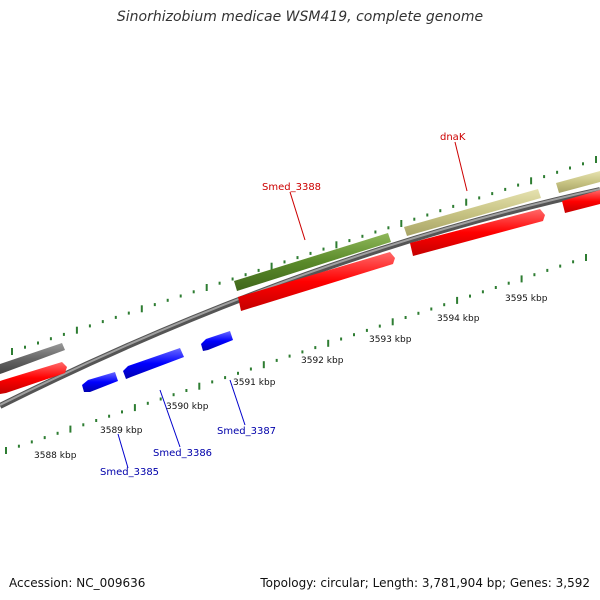 The height and width of the screenshot is (600, 600). What do you see at coordinates (32, 358) in the screenshot?
I see `gene-feature-gray` at bounding box center [32, 358].